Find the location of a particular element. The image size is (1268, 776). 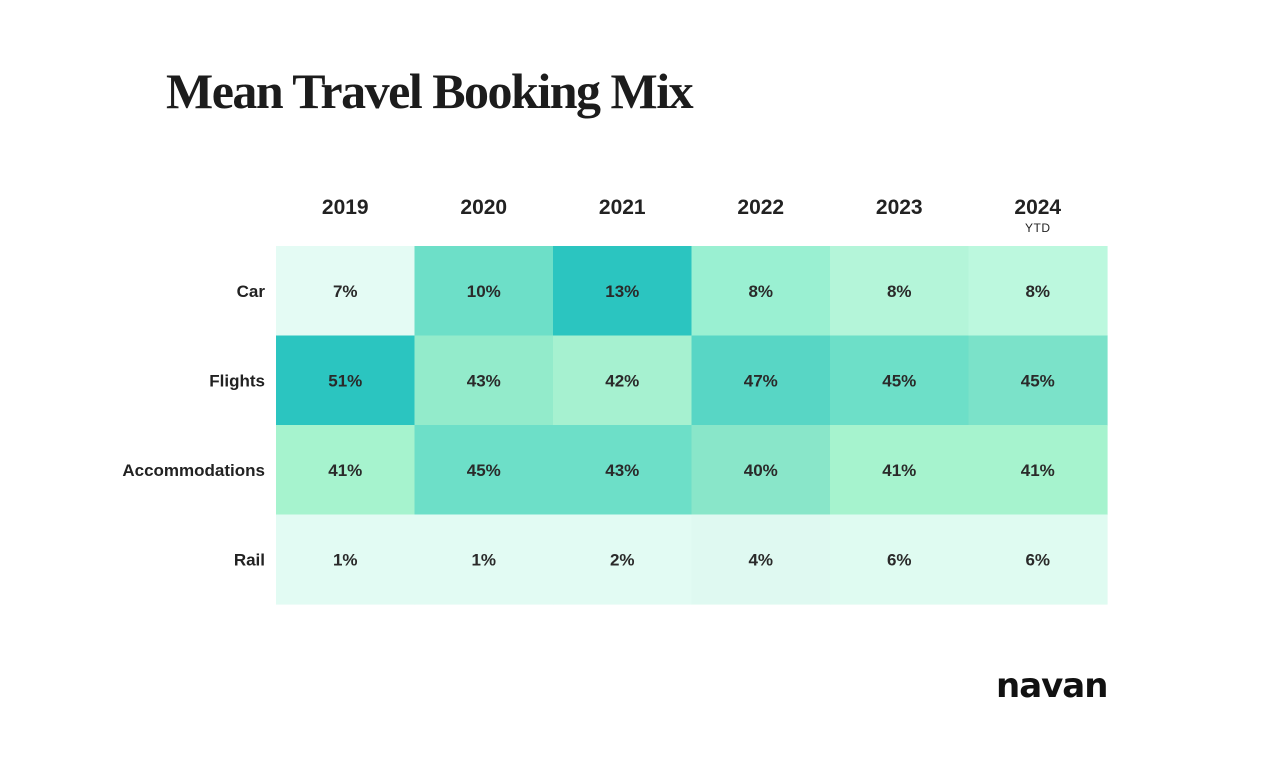

heatmap-cell-accommodations-2022 is located at coordinates (761, 470).